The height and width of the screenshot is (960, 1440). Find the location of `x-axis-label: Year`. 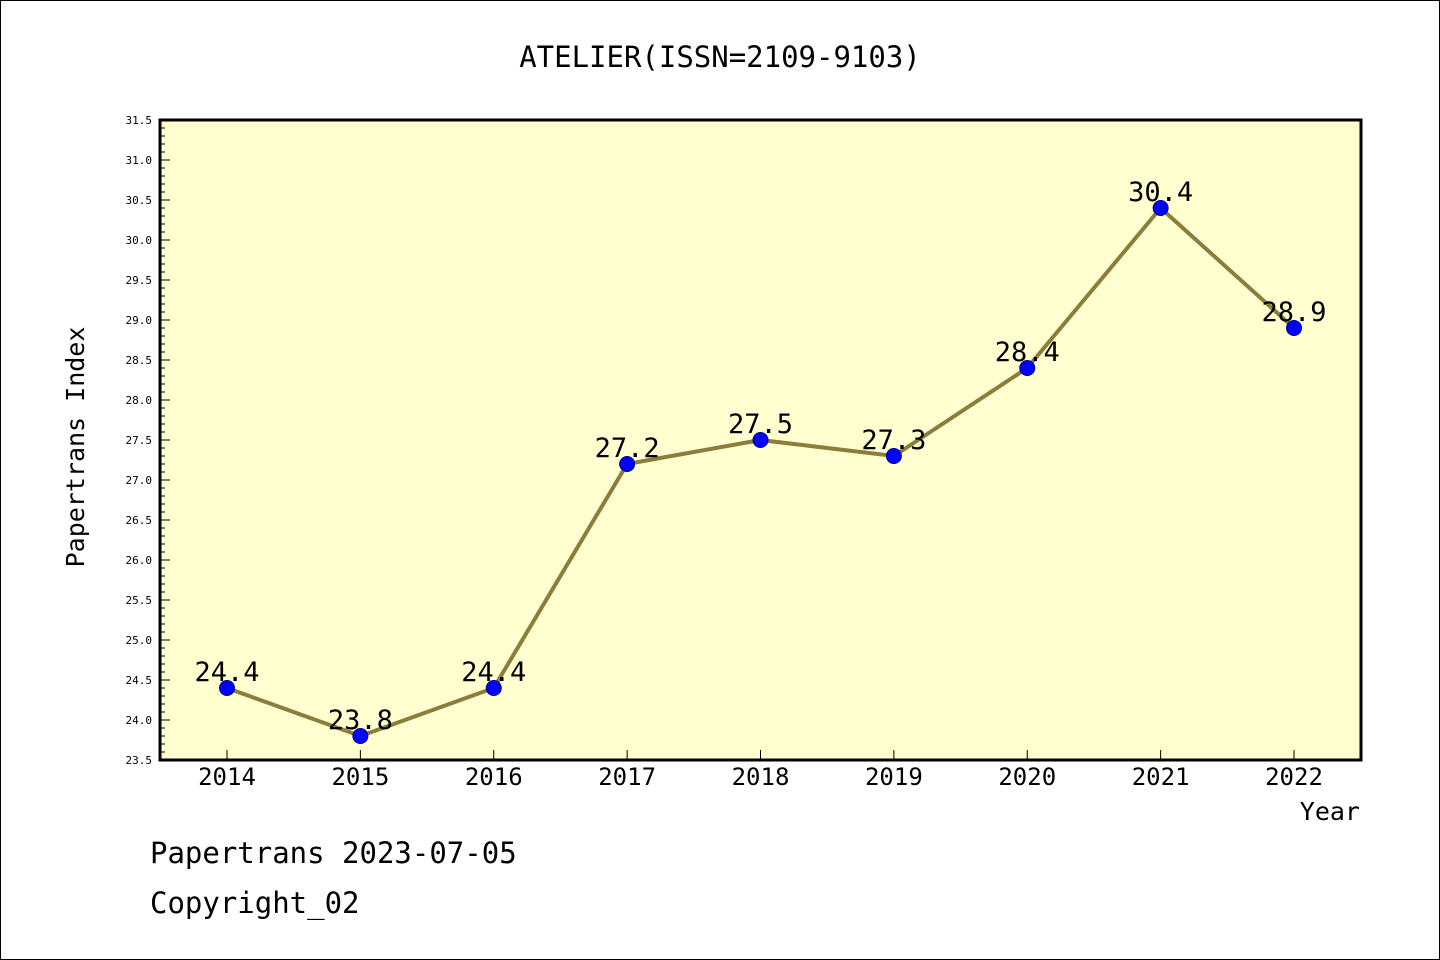

x-axis-label: Year is located at coordinates (1330, 811).